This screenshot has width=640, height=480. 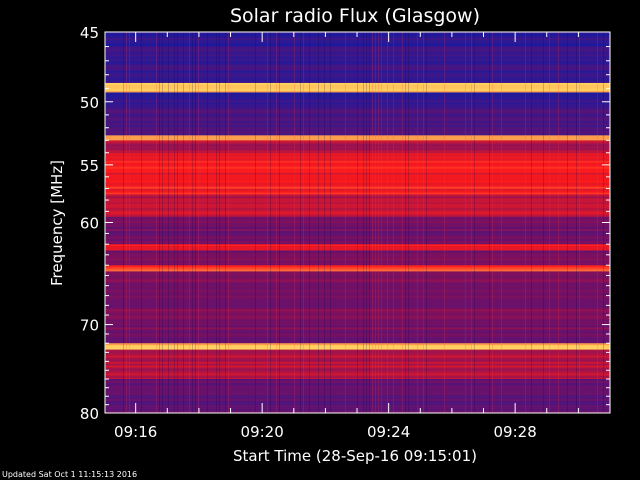 I want to click on x-tick-label: 09:16, so click(x=135, y=432).